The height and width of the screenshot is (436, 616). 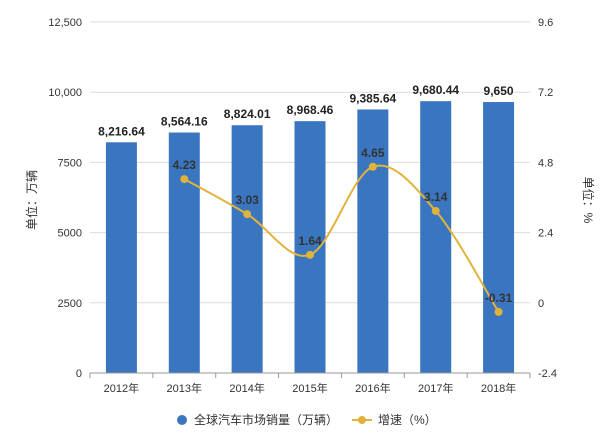 I want to click on line-data-label: -0.31, so click(x=499, y=298).